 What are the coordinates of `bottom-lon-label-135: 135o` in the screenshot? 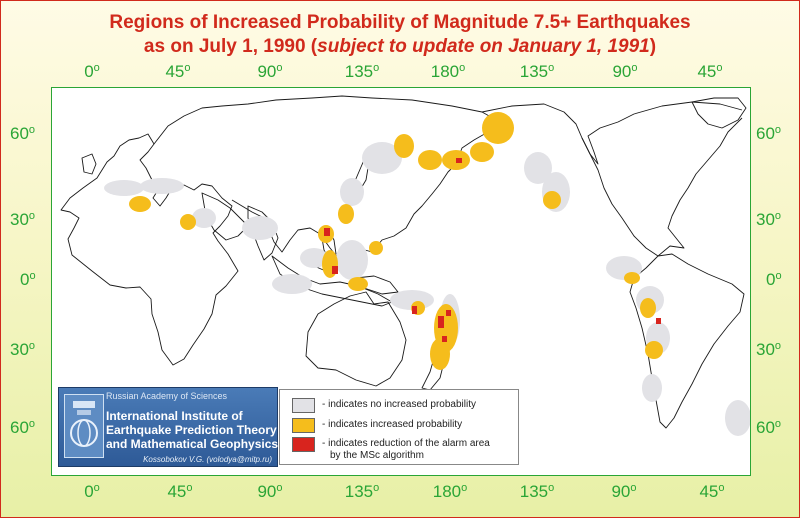 It's located at (362, 491).